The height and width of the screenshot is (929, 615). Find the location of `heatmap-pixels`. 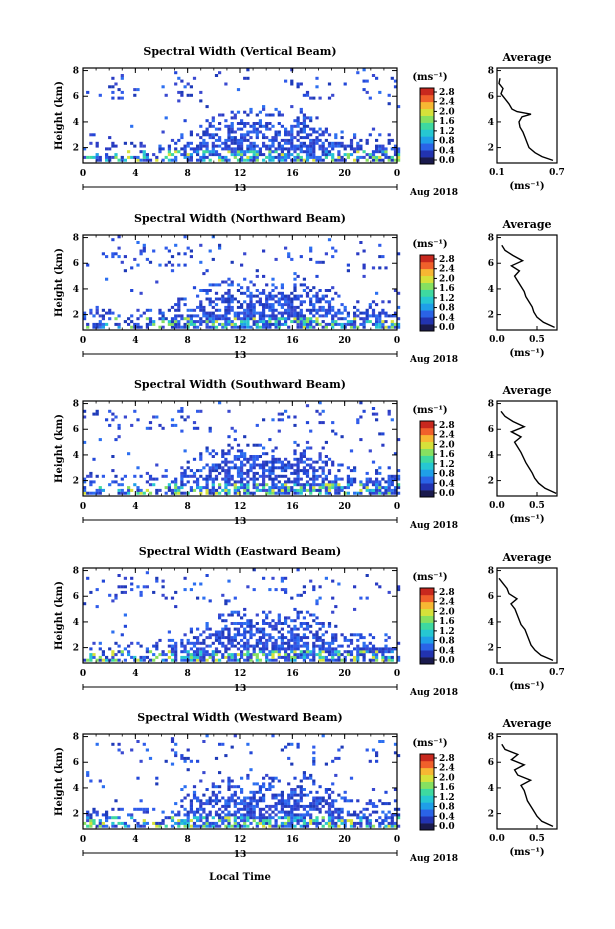

heatmap-pixels is located at coordinates (242, 781).